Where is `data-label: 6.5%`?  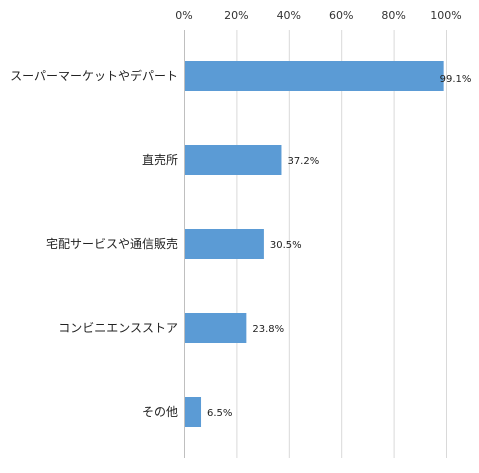
data-label: 6.5% is located at coordinates (219, 413).